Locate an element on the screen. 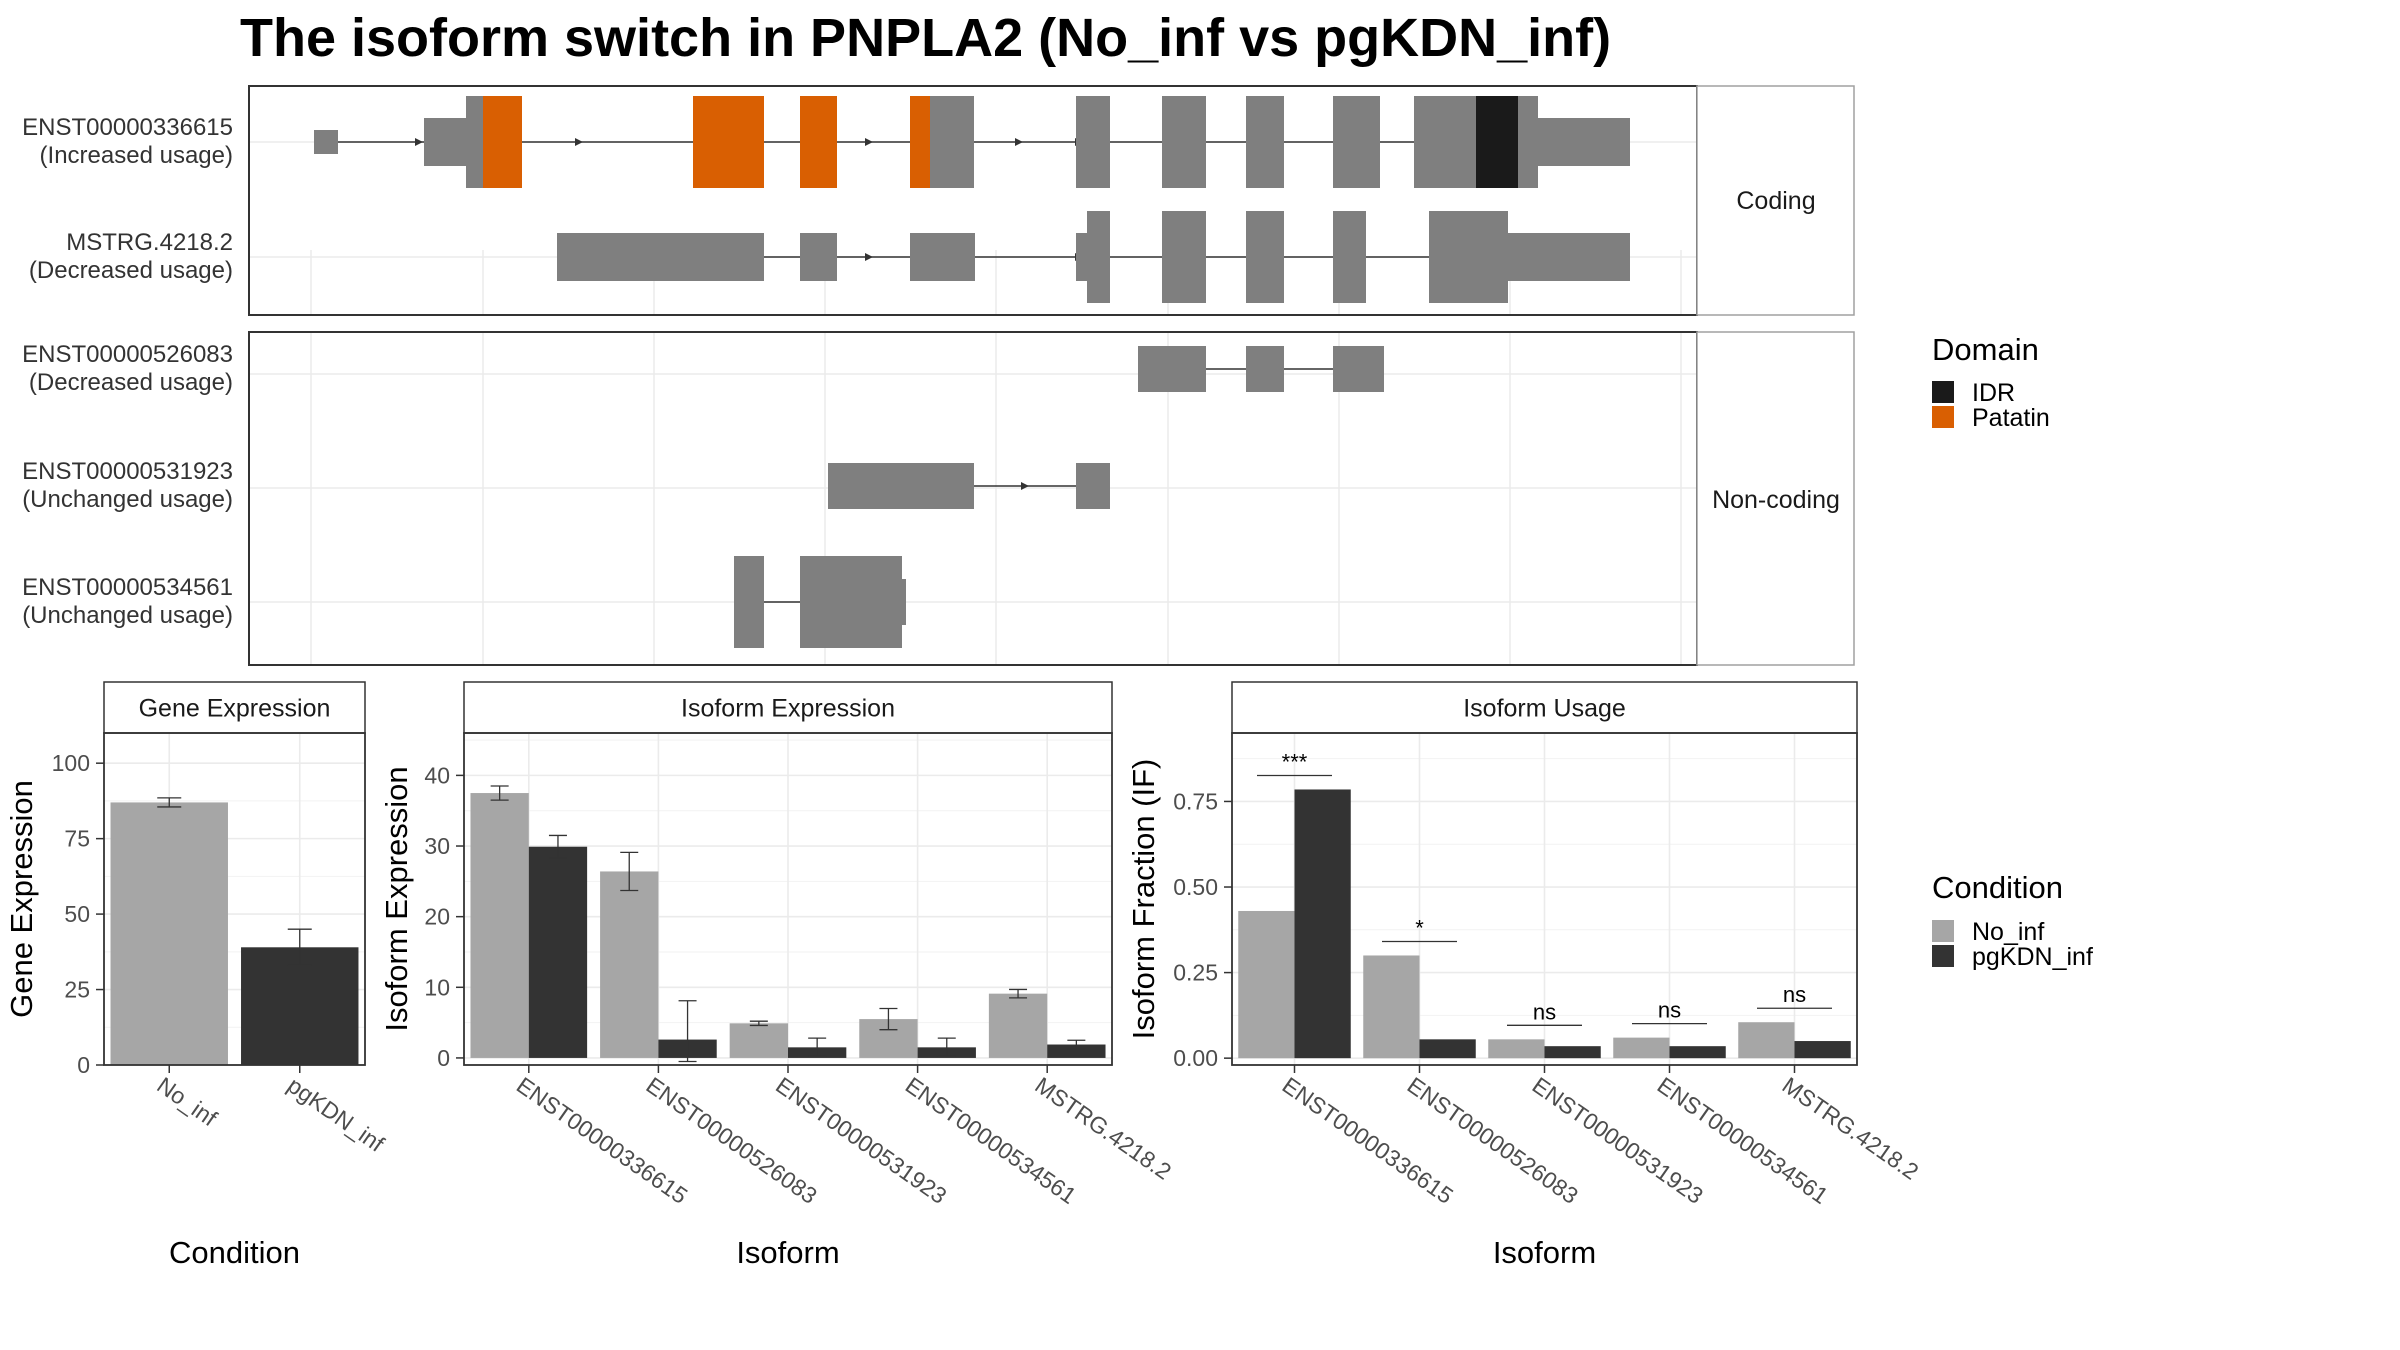  transcript-id: ENST00000534561 is located at coordinates (127, 587).